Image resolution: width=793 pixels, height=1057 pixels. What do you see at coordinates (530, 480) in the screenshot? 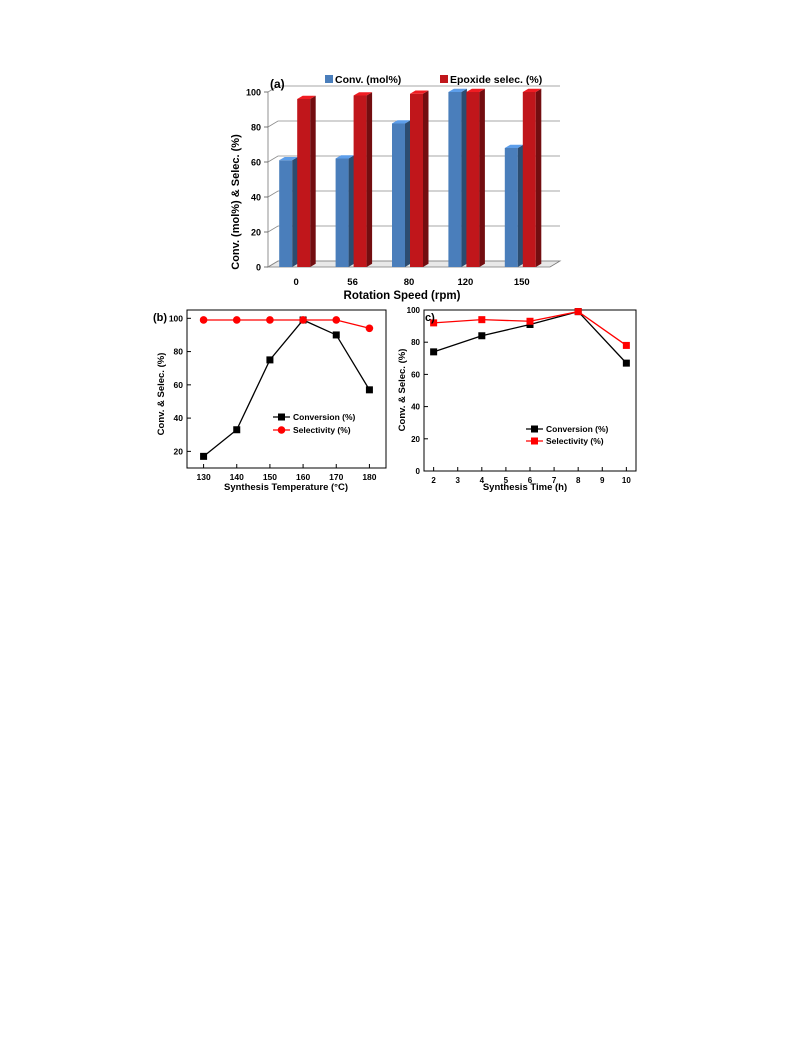
I see `x-tick-label: 6` at bounding box center [530, 480].